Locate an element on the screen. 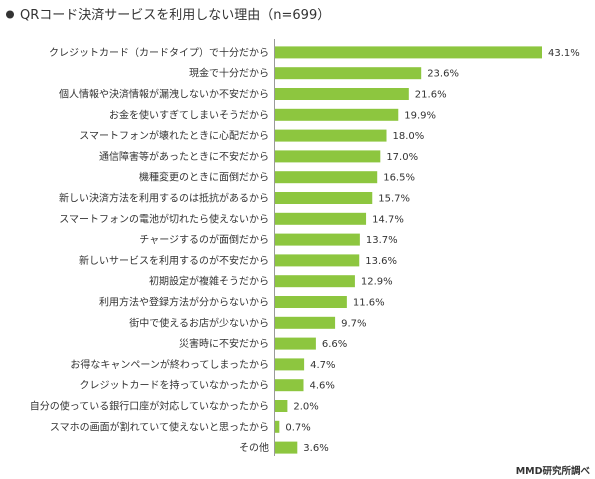 The height and width of the screenshot is (479, 595). category-label: スマートフォンの電池が切れたら使えないから is located at coordinates (164, 218).